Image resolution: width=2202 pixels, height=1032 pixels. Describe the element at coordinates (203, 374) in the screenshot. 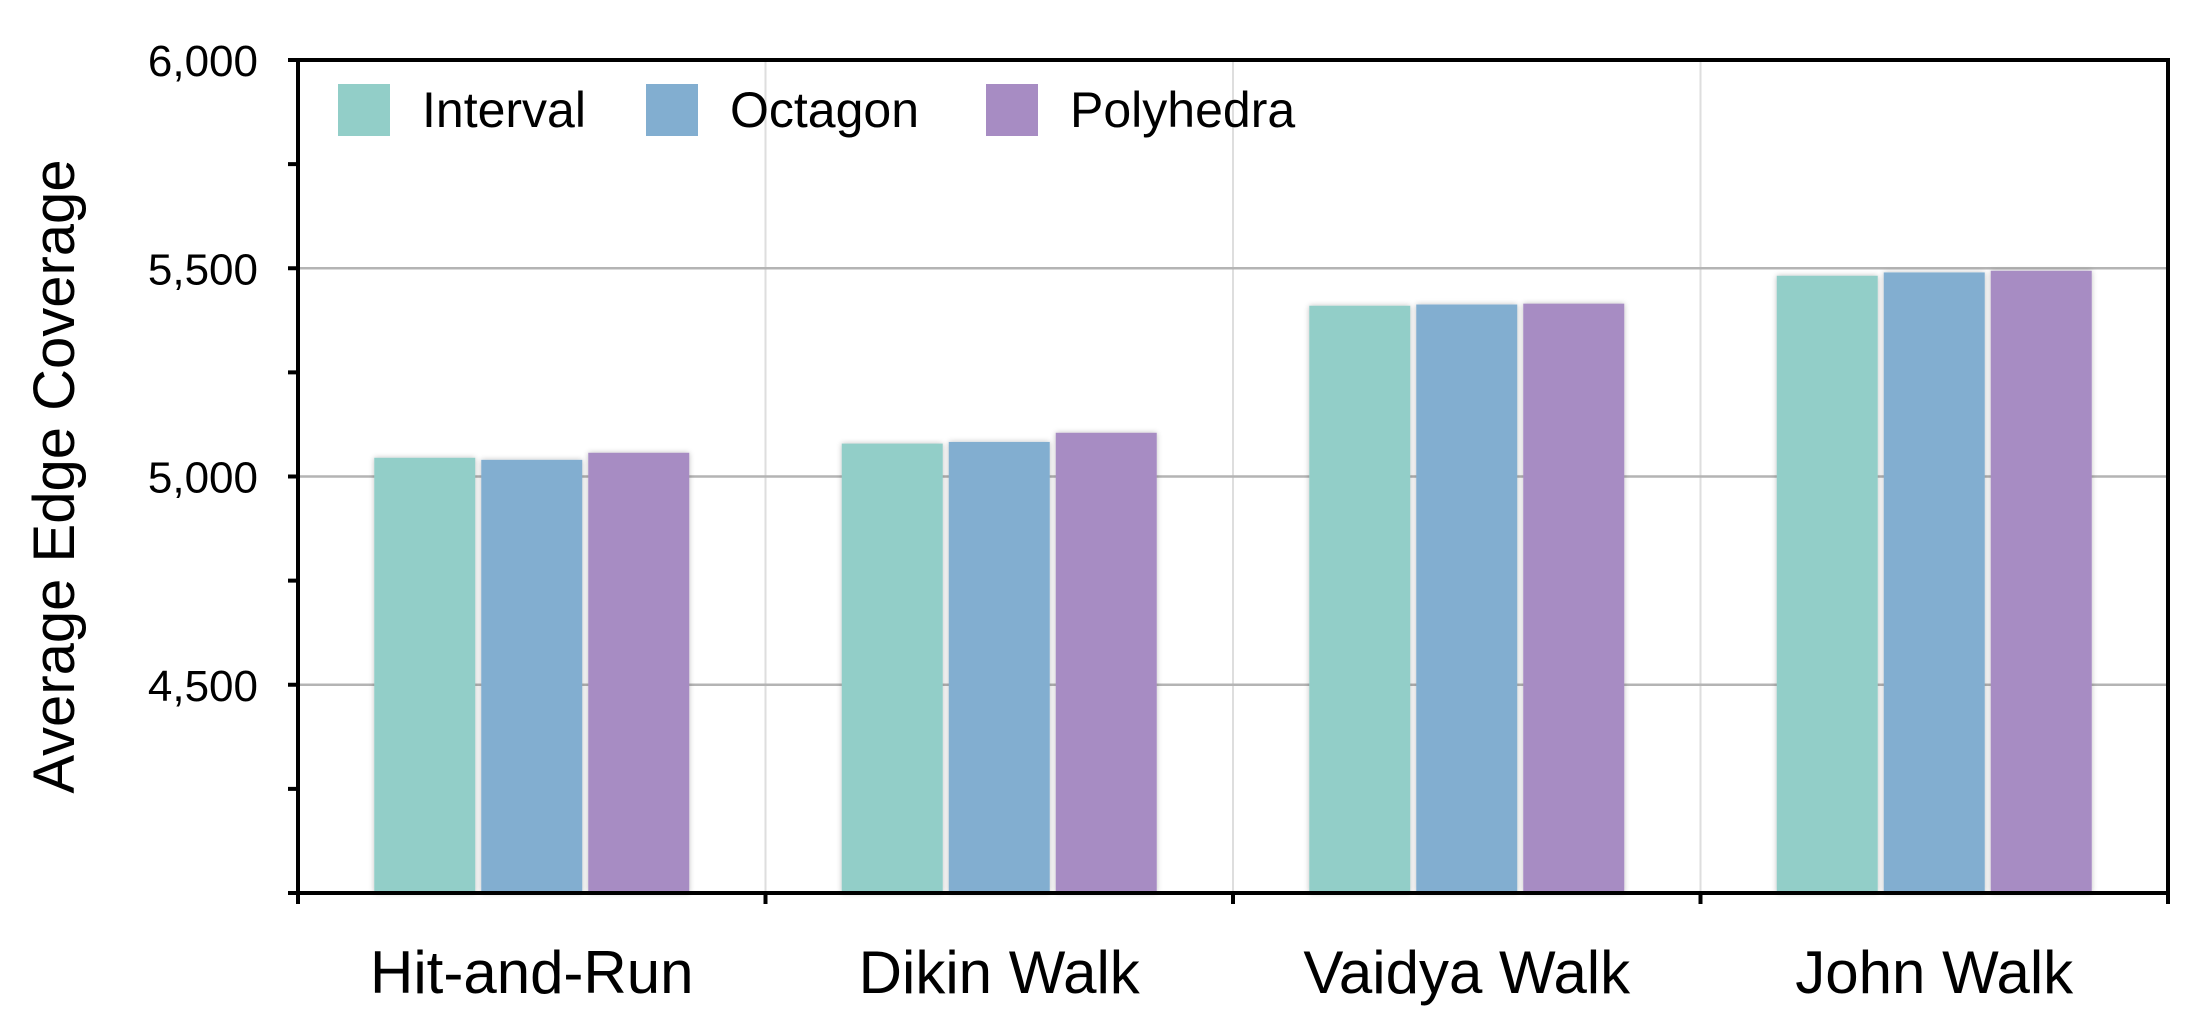

I see `y-axis-tick-labels: 4,500 5,000 5,500 6,000` at that location.